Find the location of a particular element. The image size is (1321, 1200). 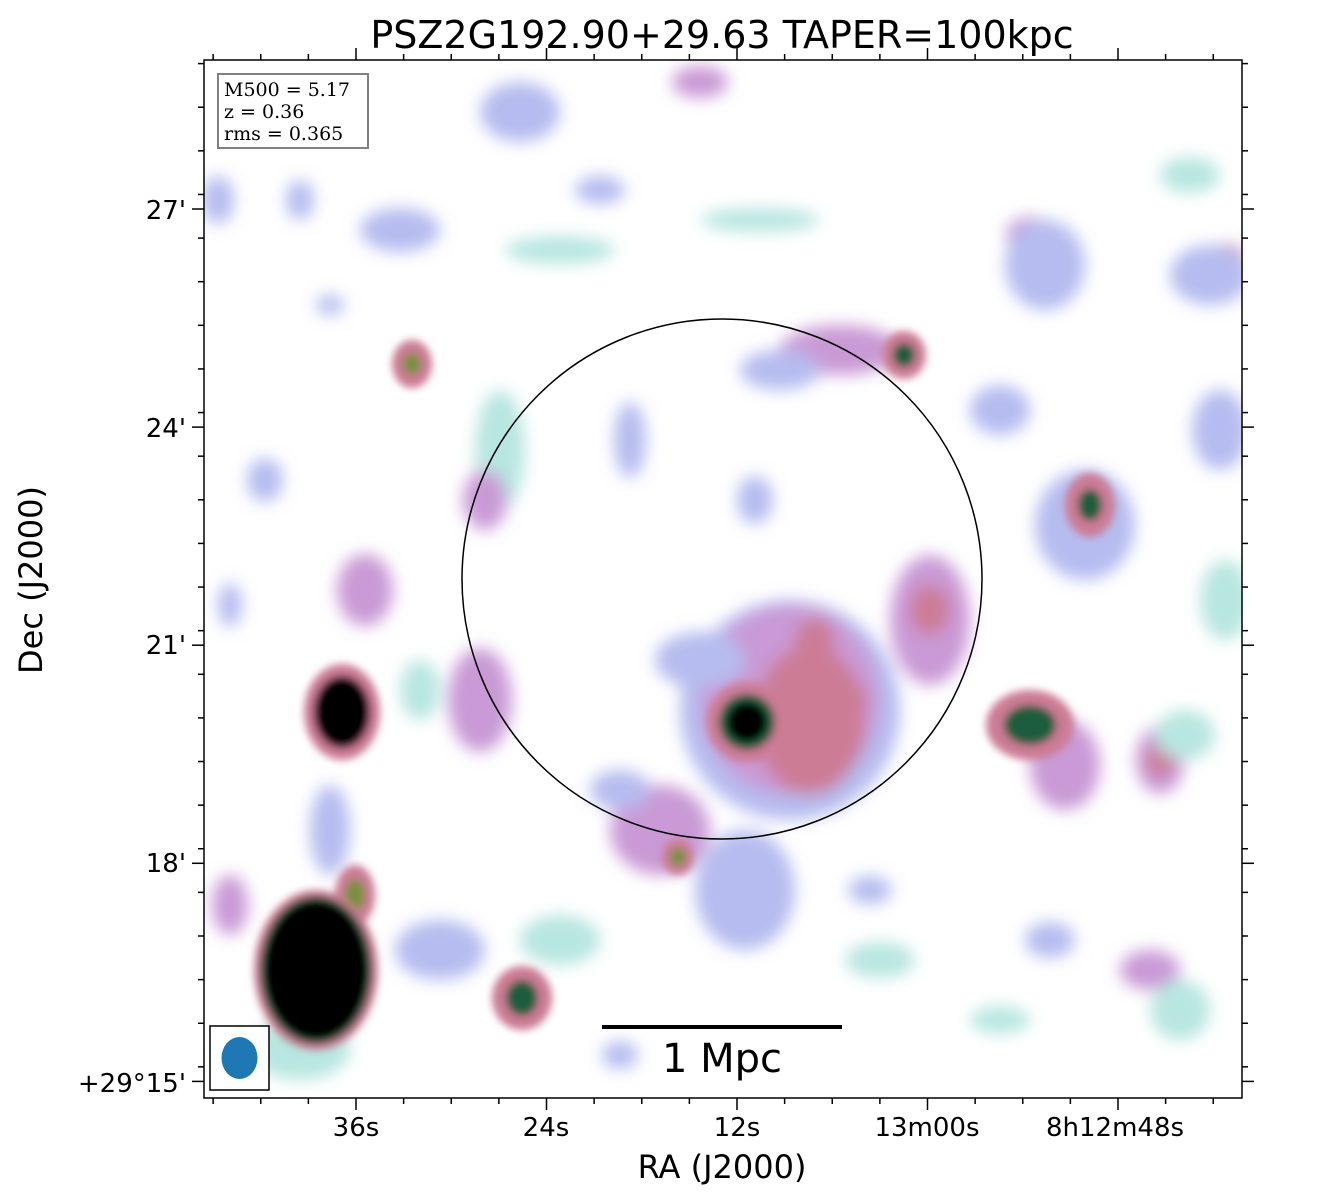

scale-bar: 1 Mpc is located at coordinates (722, 1053).